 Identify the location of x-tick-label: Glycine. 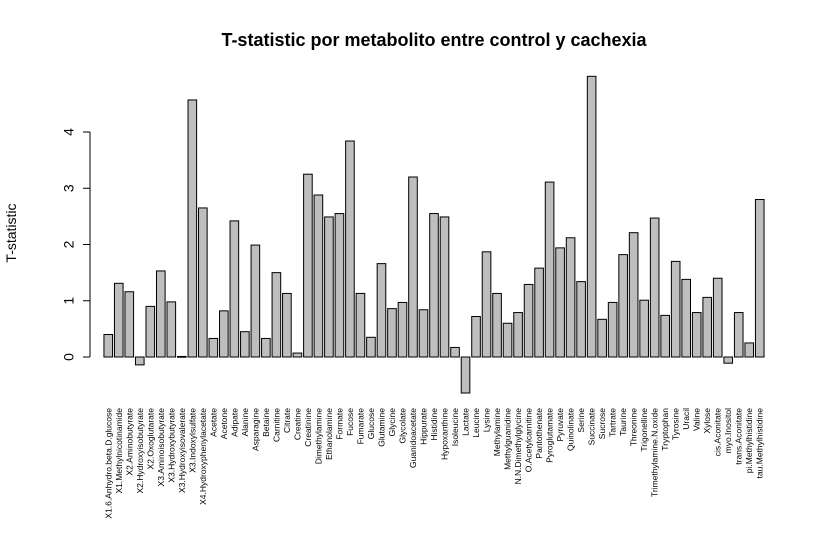
(392, 422).